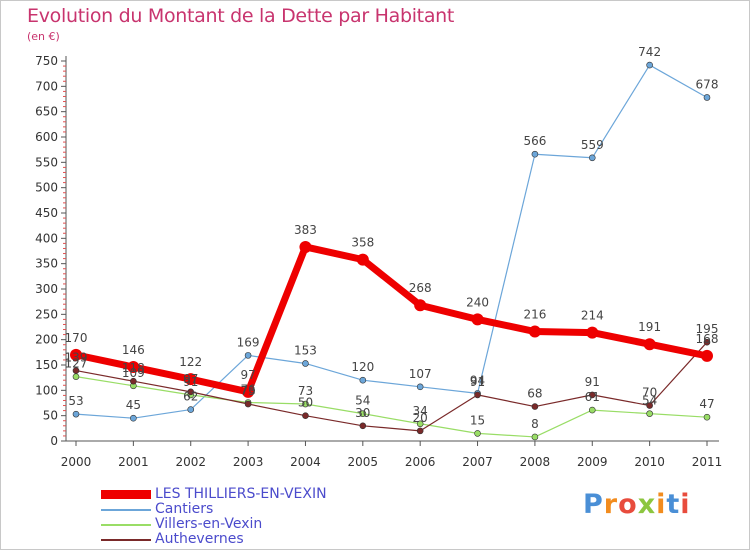 The height and width of the screenshot is (551, 750). What do you see at coordinates (305, 350) in the screenshot?
I see `data-label: 153` at bounding box center [305, 350].